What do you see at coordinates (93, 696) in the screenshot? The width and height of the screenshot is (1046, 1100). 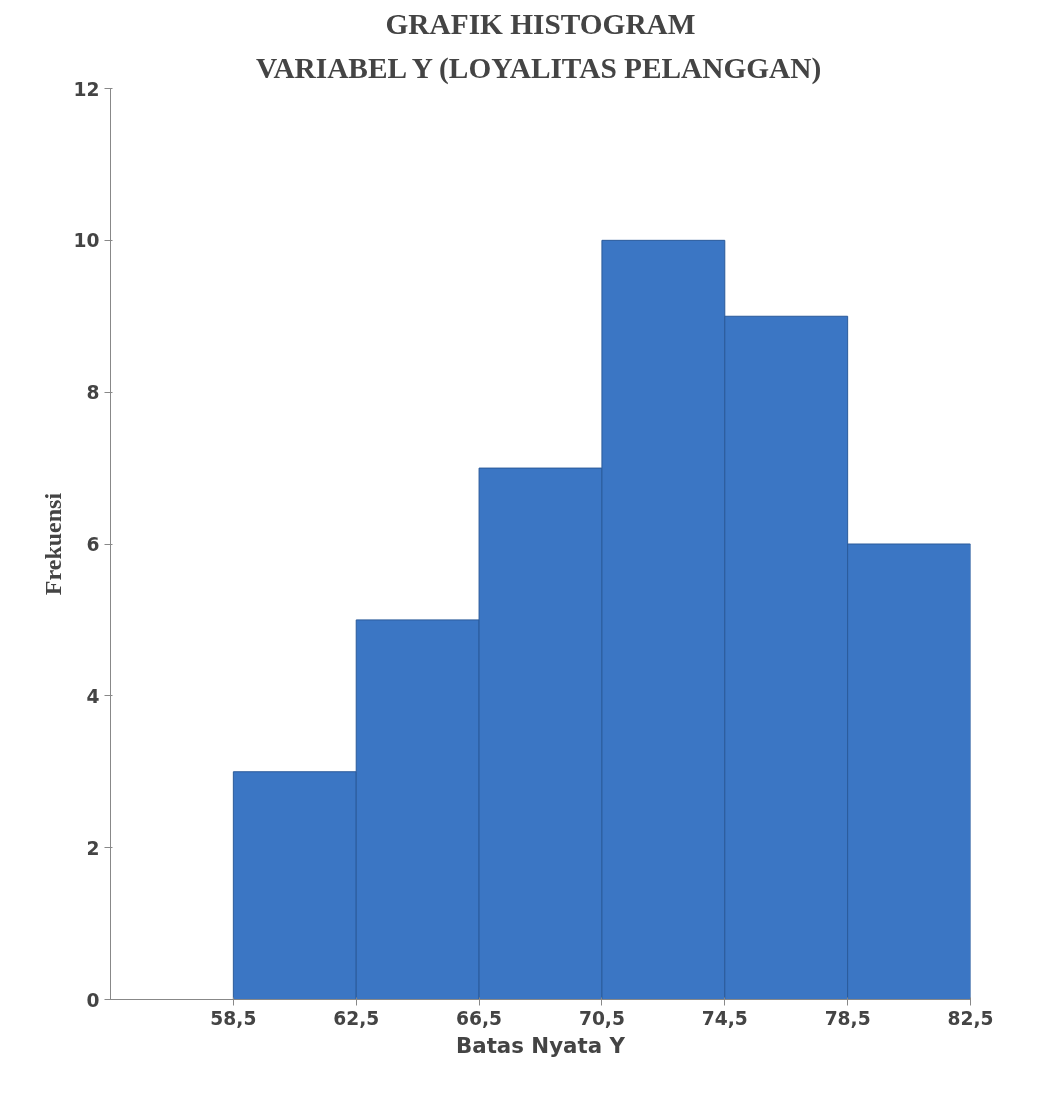 I see `y-tick-label: 4` at bounding box center [93, 696].